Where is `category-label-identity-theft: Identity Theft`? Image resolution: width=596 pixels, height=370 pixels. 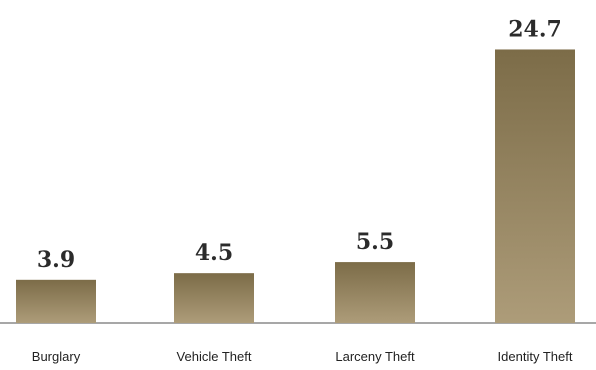 category-label-identity-theft: Identity Theft is located at coordinates (535, 356).